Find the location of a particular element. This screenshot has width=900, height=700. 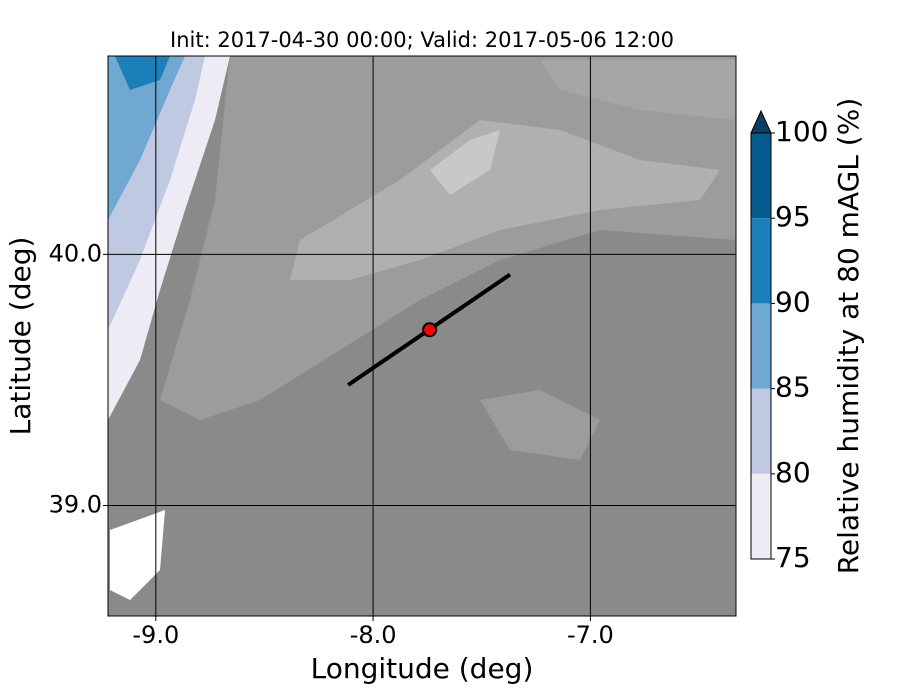

colorbar-tick-label: 75 is located at coordinates (793, 557).